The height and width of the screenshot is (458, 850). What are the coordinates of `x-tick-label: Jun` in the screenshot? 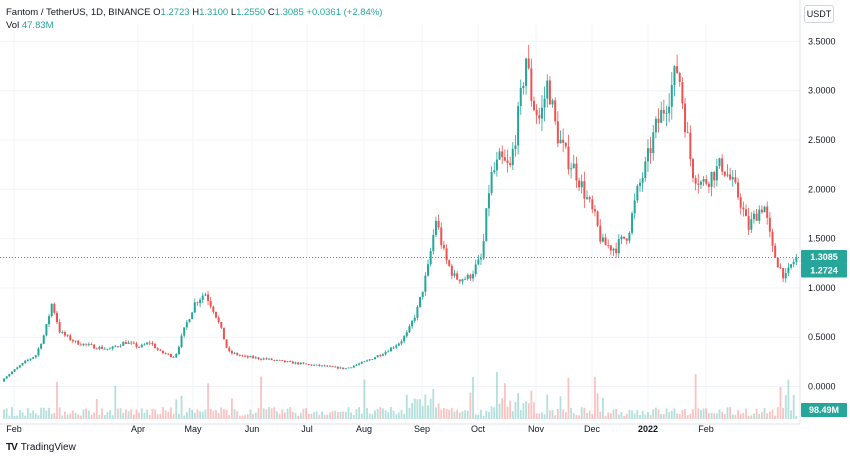 It's located at (252, 429).